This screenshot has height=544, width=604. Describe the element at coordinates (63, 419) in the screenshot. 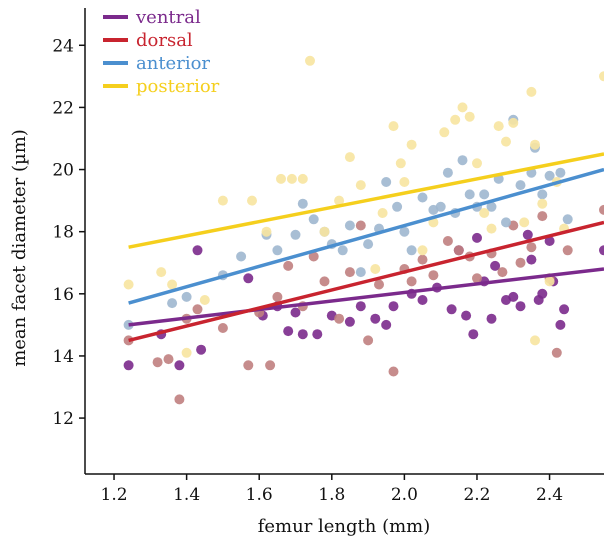

I see `y-tick-label: 12` at that location.